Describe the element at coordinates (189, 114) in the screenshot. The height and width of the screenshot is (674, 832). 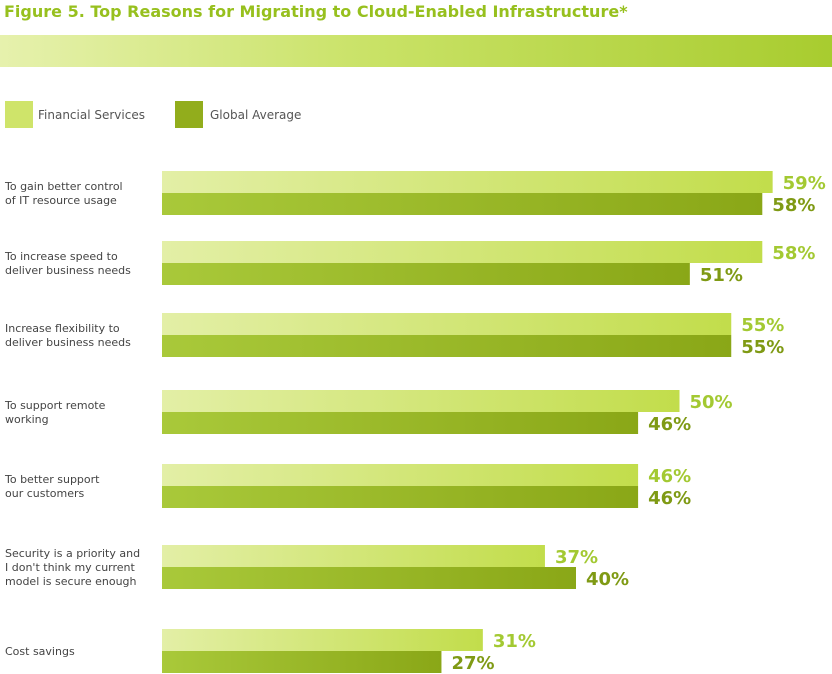
I see `legend-swatch-global-average` at that location.